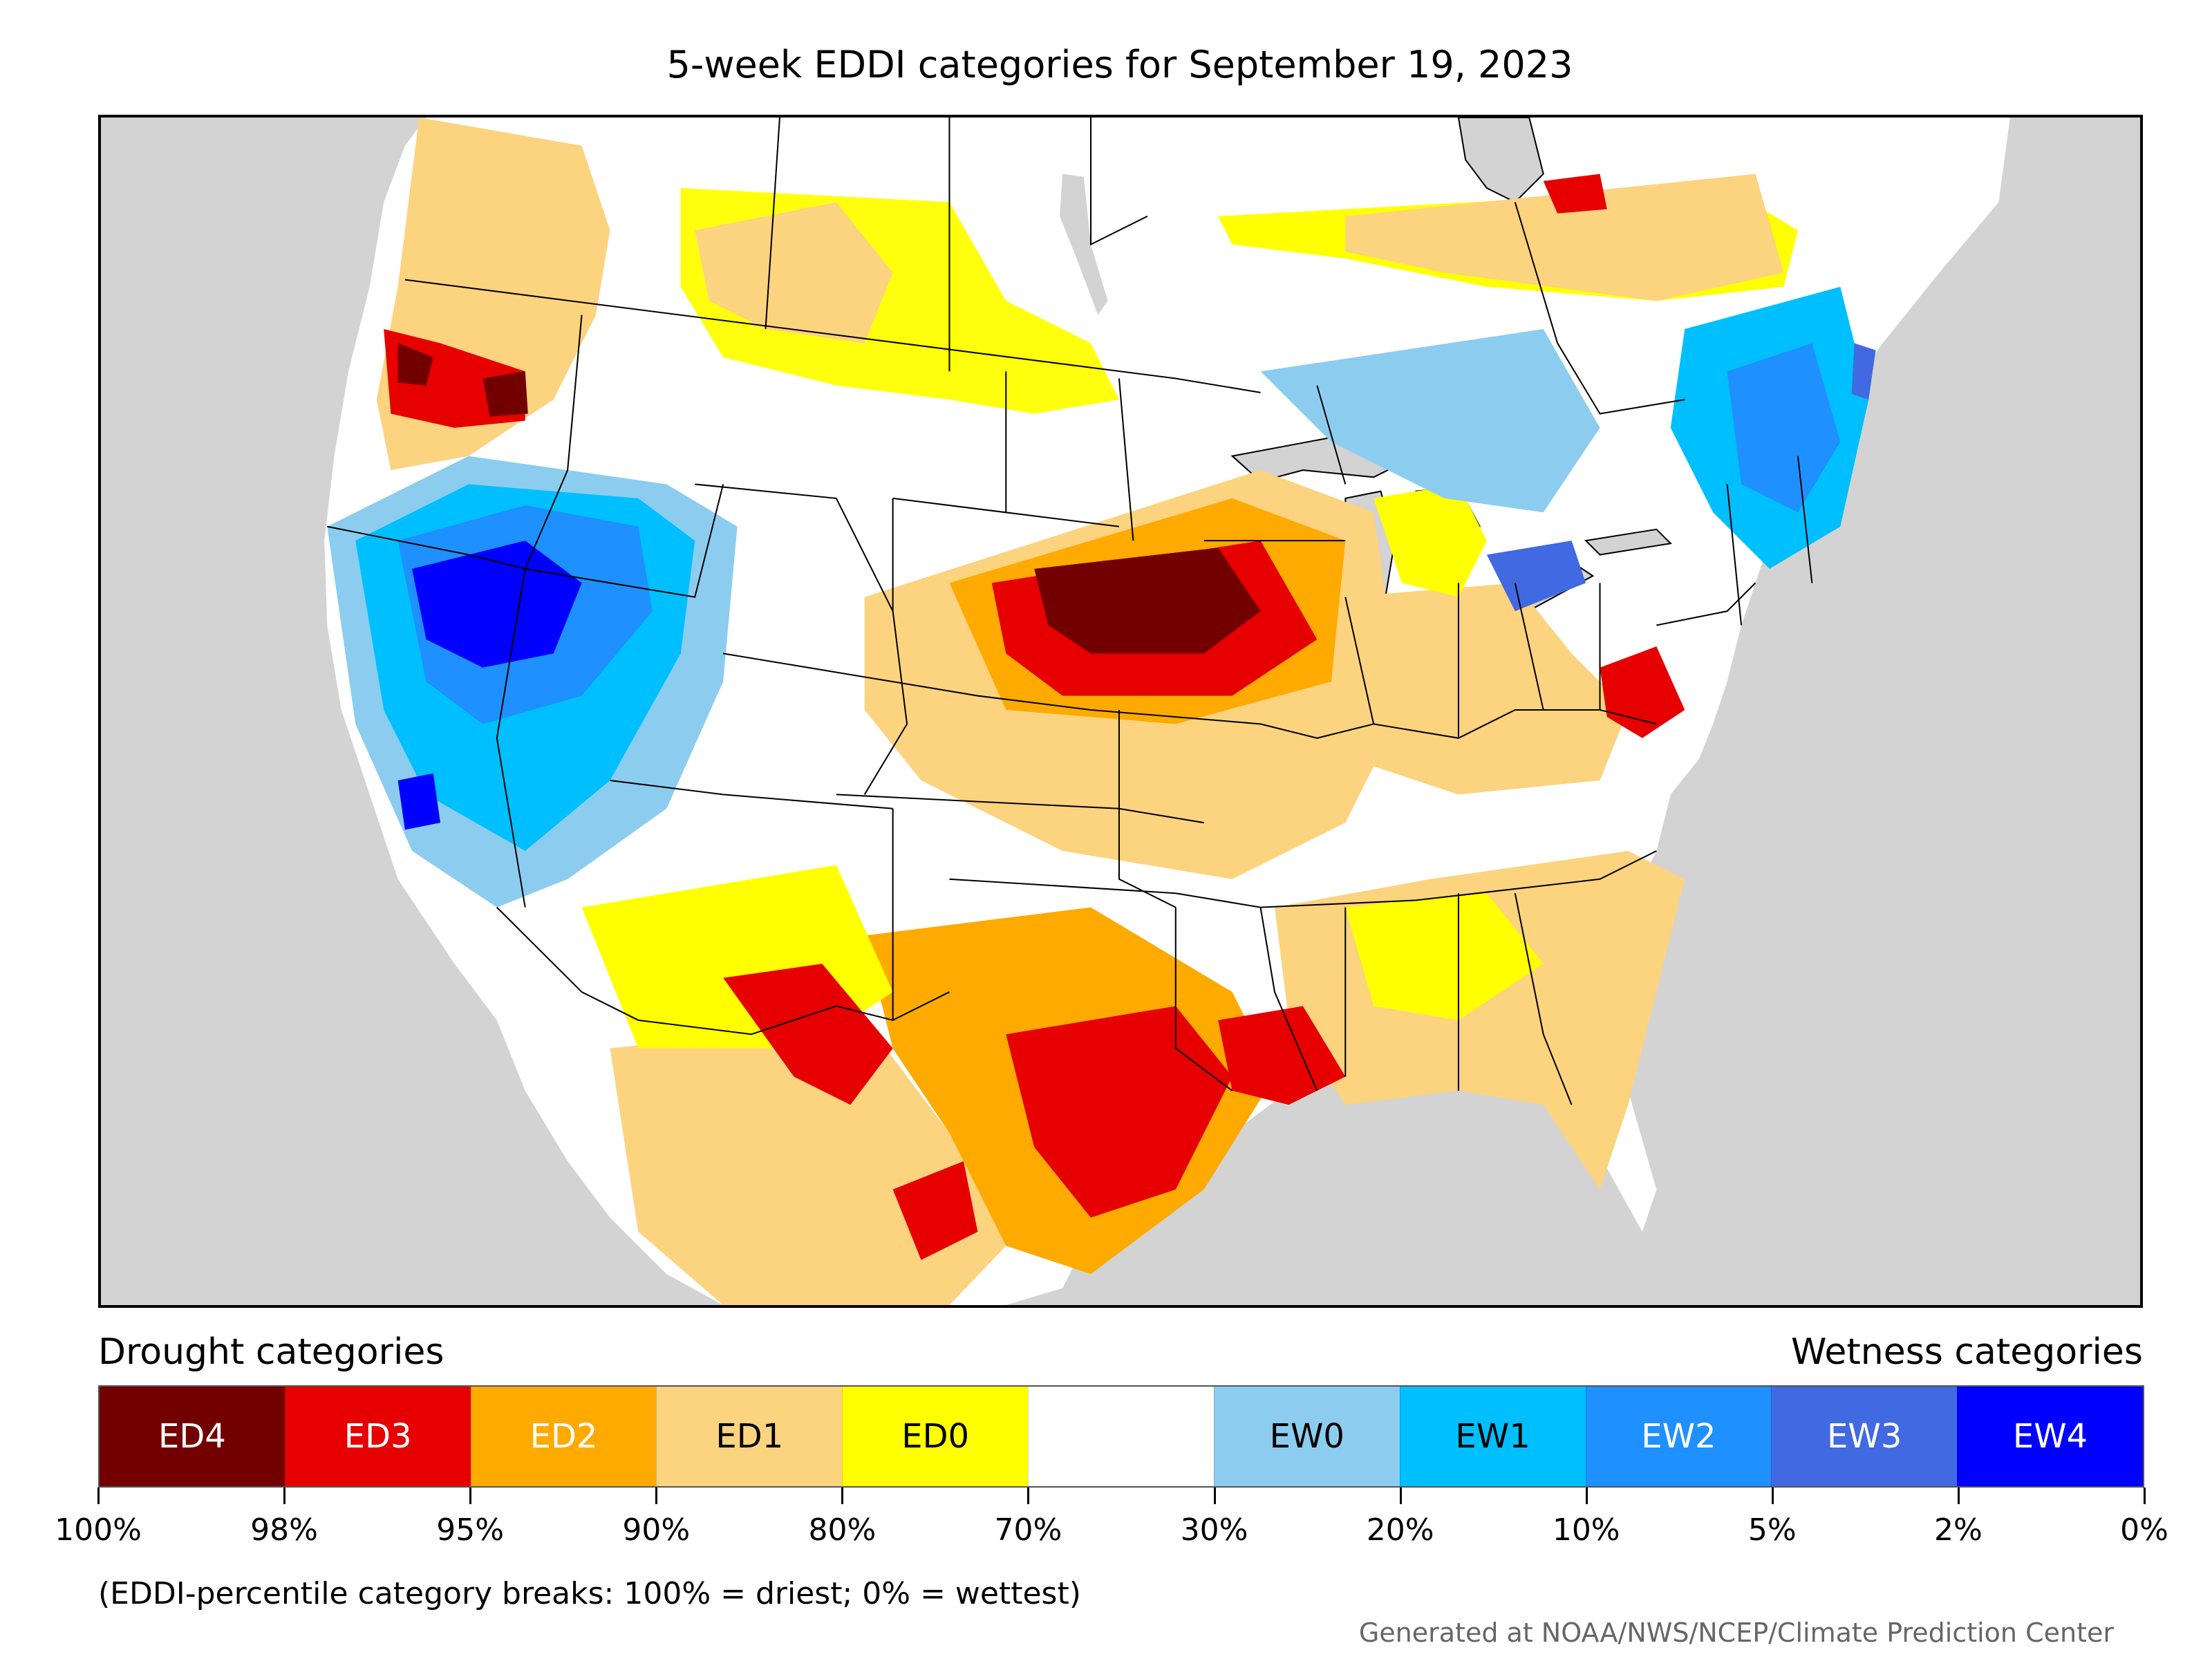  I want to click on colorbar-cell: ED3, so click(378, 1436).